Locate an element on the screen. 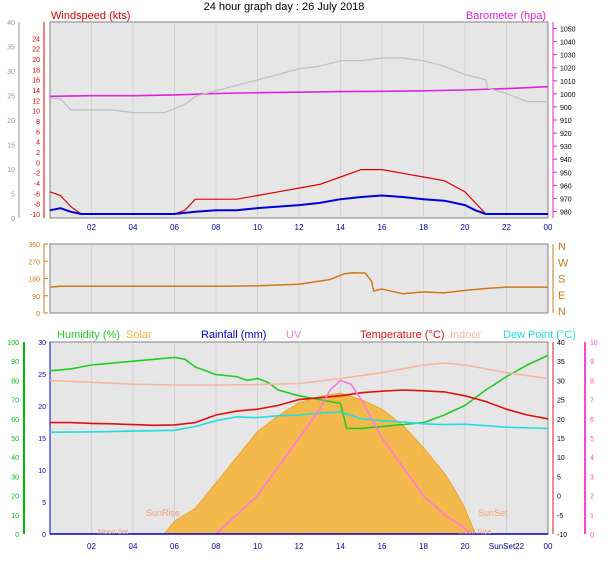 Image resolution: width=608 pixels, height=566 pixels. panel3-x-tick-label: 12 is located at coordinates (299, 546).